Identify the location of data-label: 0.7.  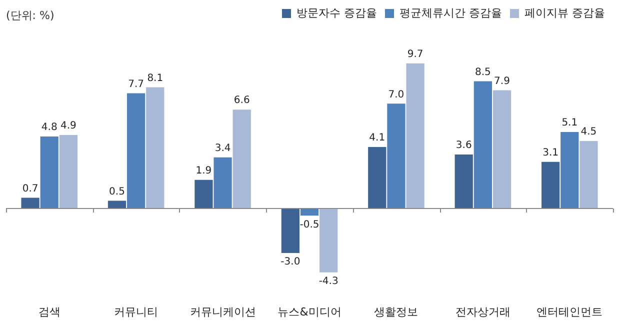
(30, 188).